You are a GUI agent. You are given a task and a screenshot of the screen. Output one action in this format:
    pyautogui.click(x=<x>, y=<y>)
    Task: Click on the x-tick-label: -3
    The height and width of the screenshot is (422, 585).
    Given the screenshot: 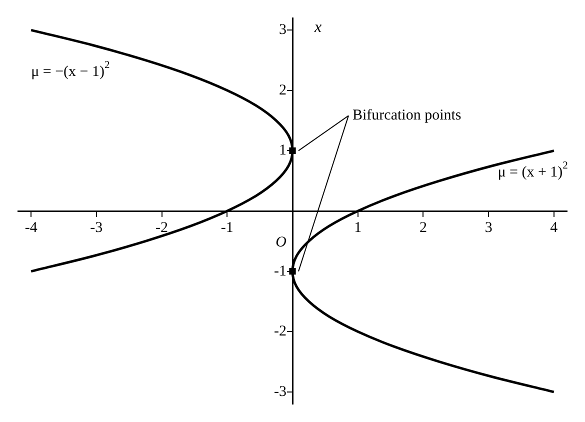 What is the action you would take?
    pyautogui.click(x=96, y=228)
    